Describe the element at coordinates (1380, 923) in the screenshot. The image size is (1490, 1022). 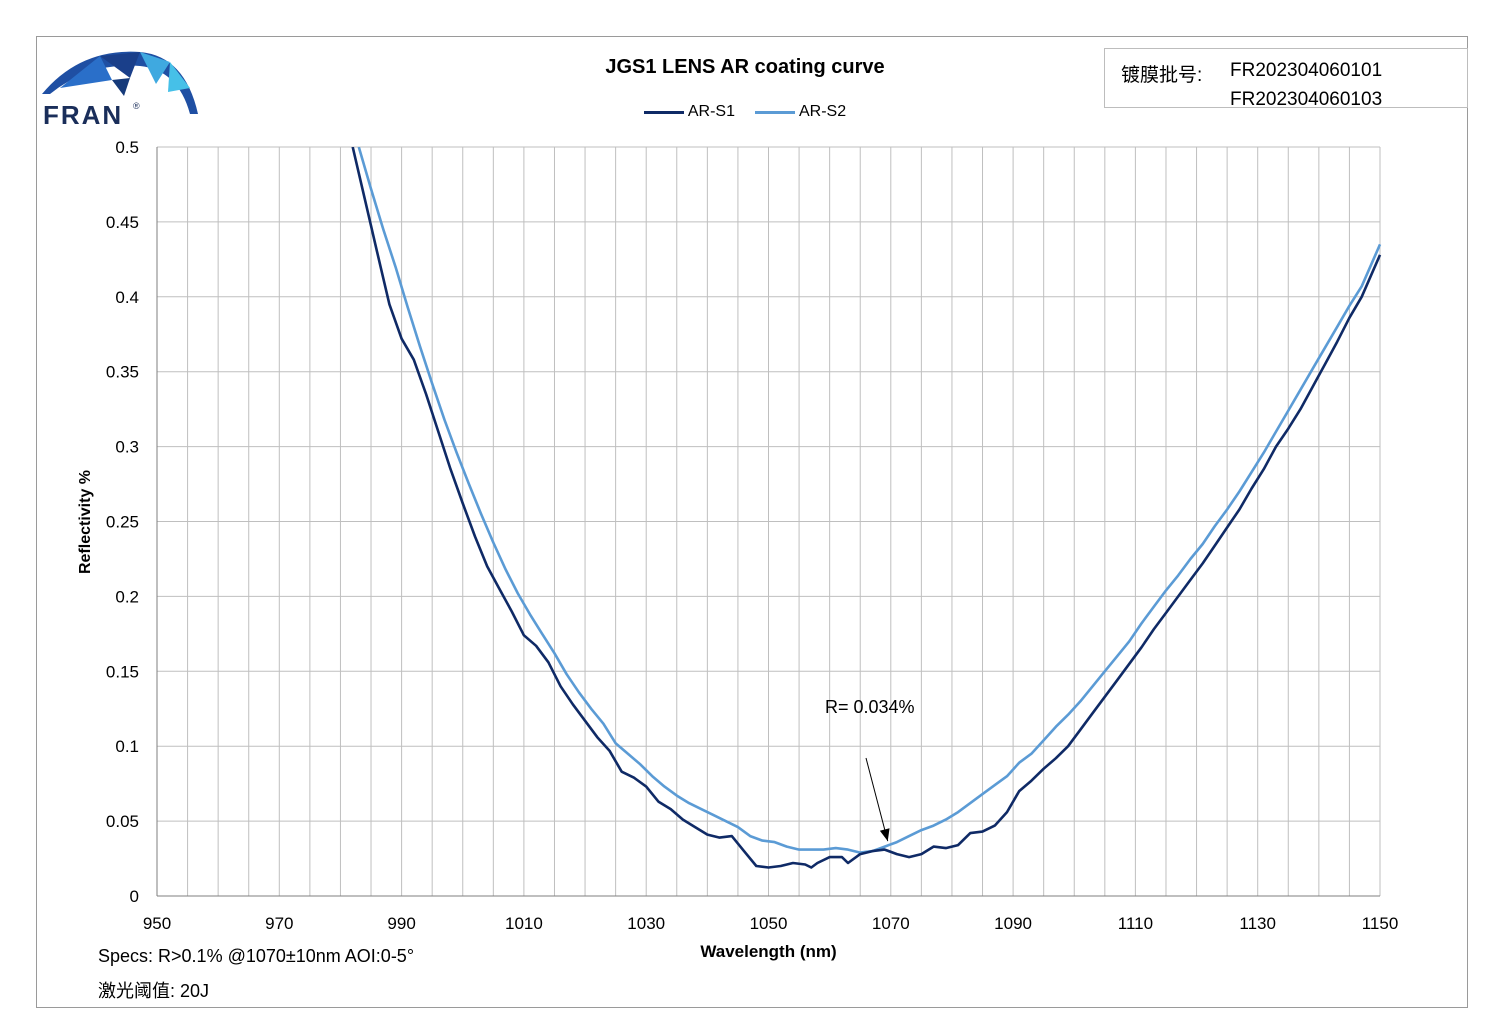
I see `x-tick-label: 1150` at that location.